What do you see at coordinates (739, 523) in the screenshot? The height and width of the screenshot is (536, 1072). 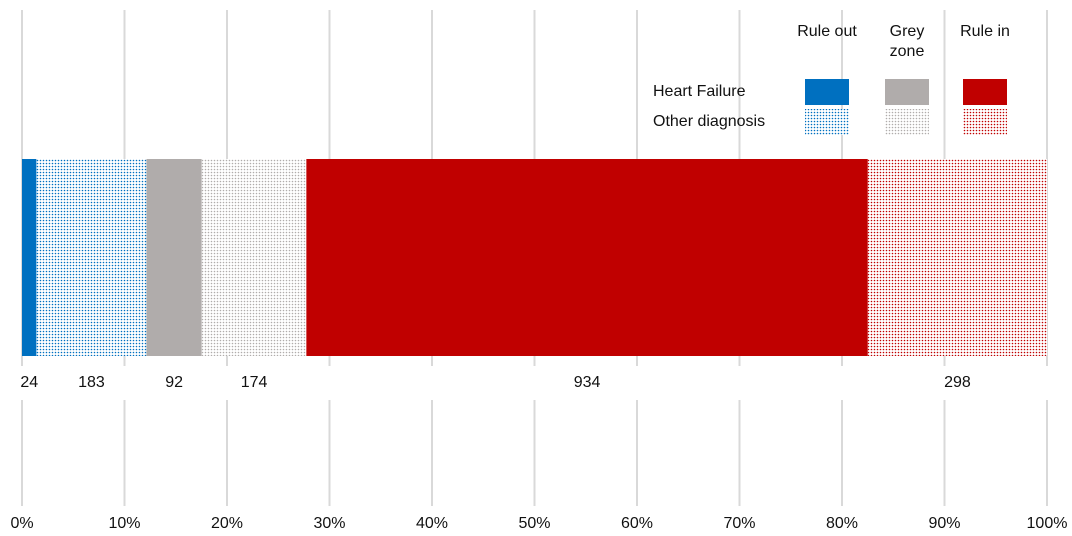 I see `x-tick-label: 70%` at bounding box center [739, 523].